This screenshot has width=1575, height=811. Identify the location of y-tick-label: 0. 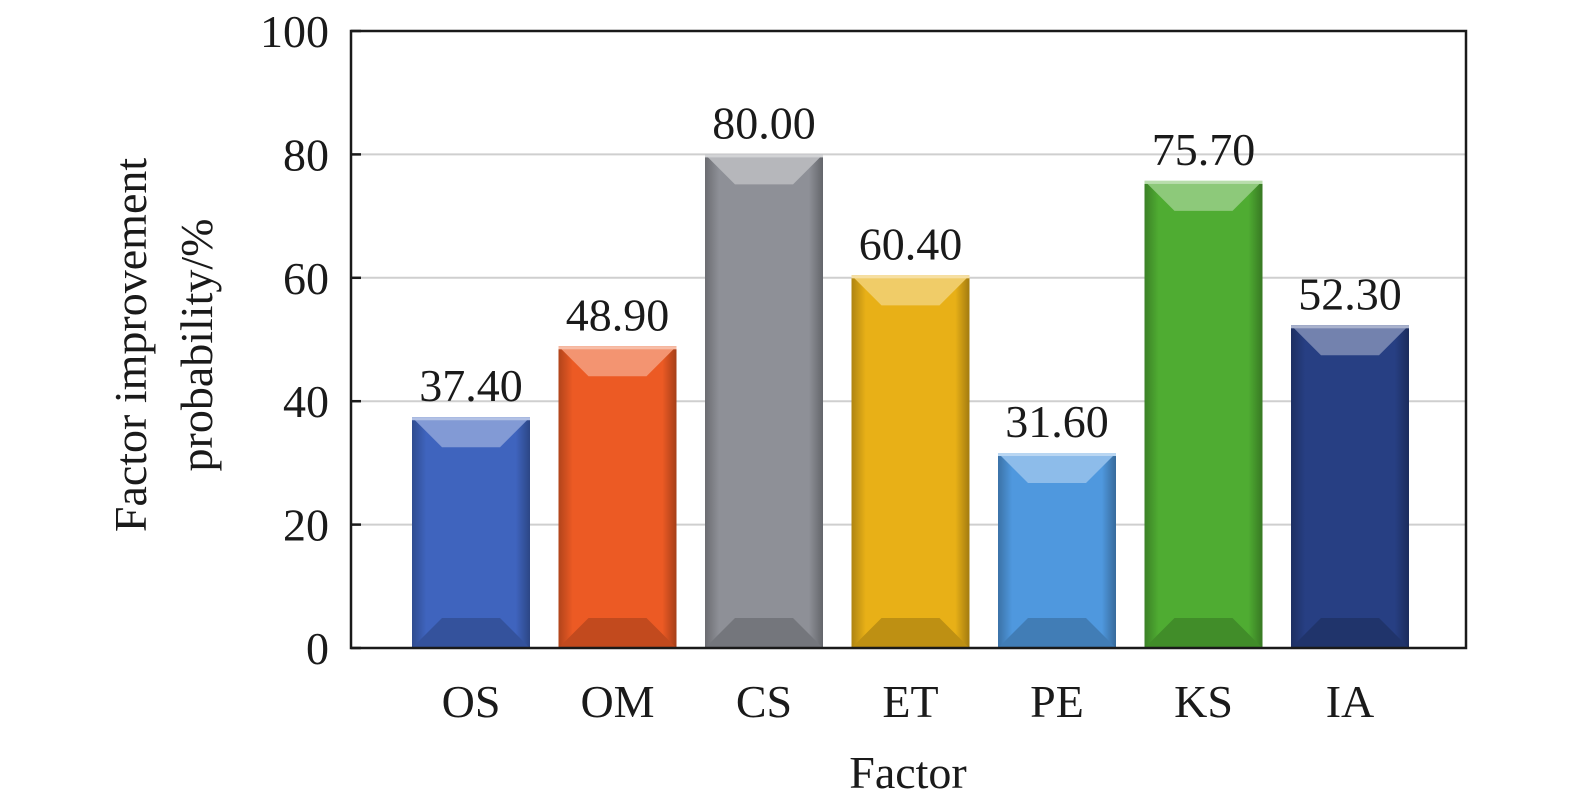
(317, 648).